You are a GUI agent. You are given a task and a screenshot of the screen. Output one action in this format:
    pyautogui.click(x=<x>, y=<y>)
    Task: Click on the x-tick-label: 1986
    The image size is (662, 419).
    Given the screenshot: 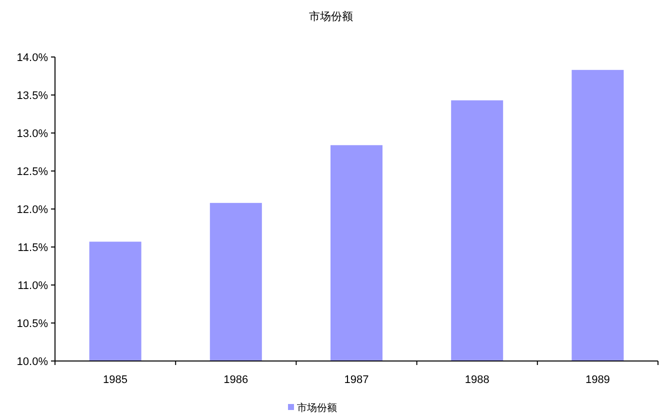 What is the action you would take?
    pyautogui.click(x=236, y=380)
    